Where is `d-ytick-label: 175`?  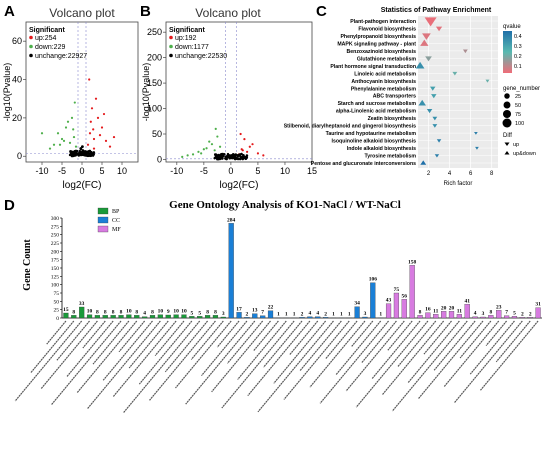 d-ytick-label: 175 is located at coordinates (55, 261).